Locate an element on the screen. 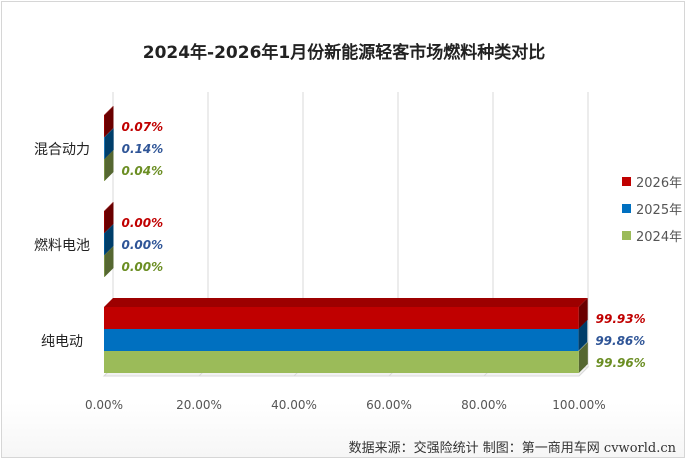 The height and width of the screenshot is (461, 688). legend-item-2024: 2024年 is located at coordinates (652, 236).